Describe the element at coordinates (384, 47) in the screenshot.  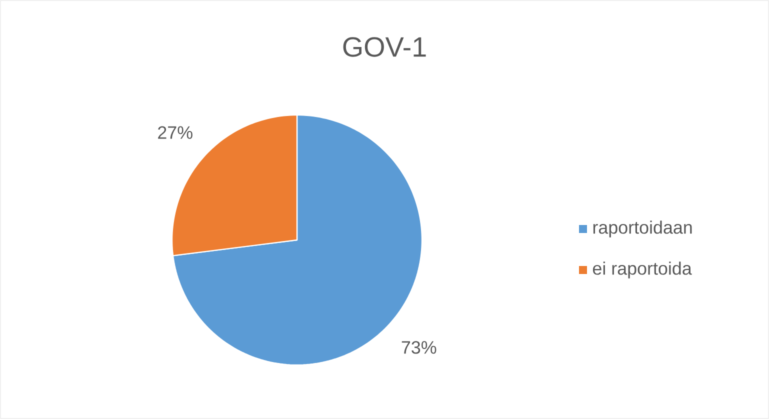
I see `chart-title: GOV-1` at that location.